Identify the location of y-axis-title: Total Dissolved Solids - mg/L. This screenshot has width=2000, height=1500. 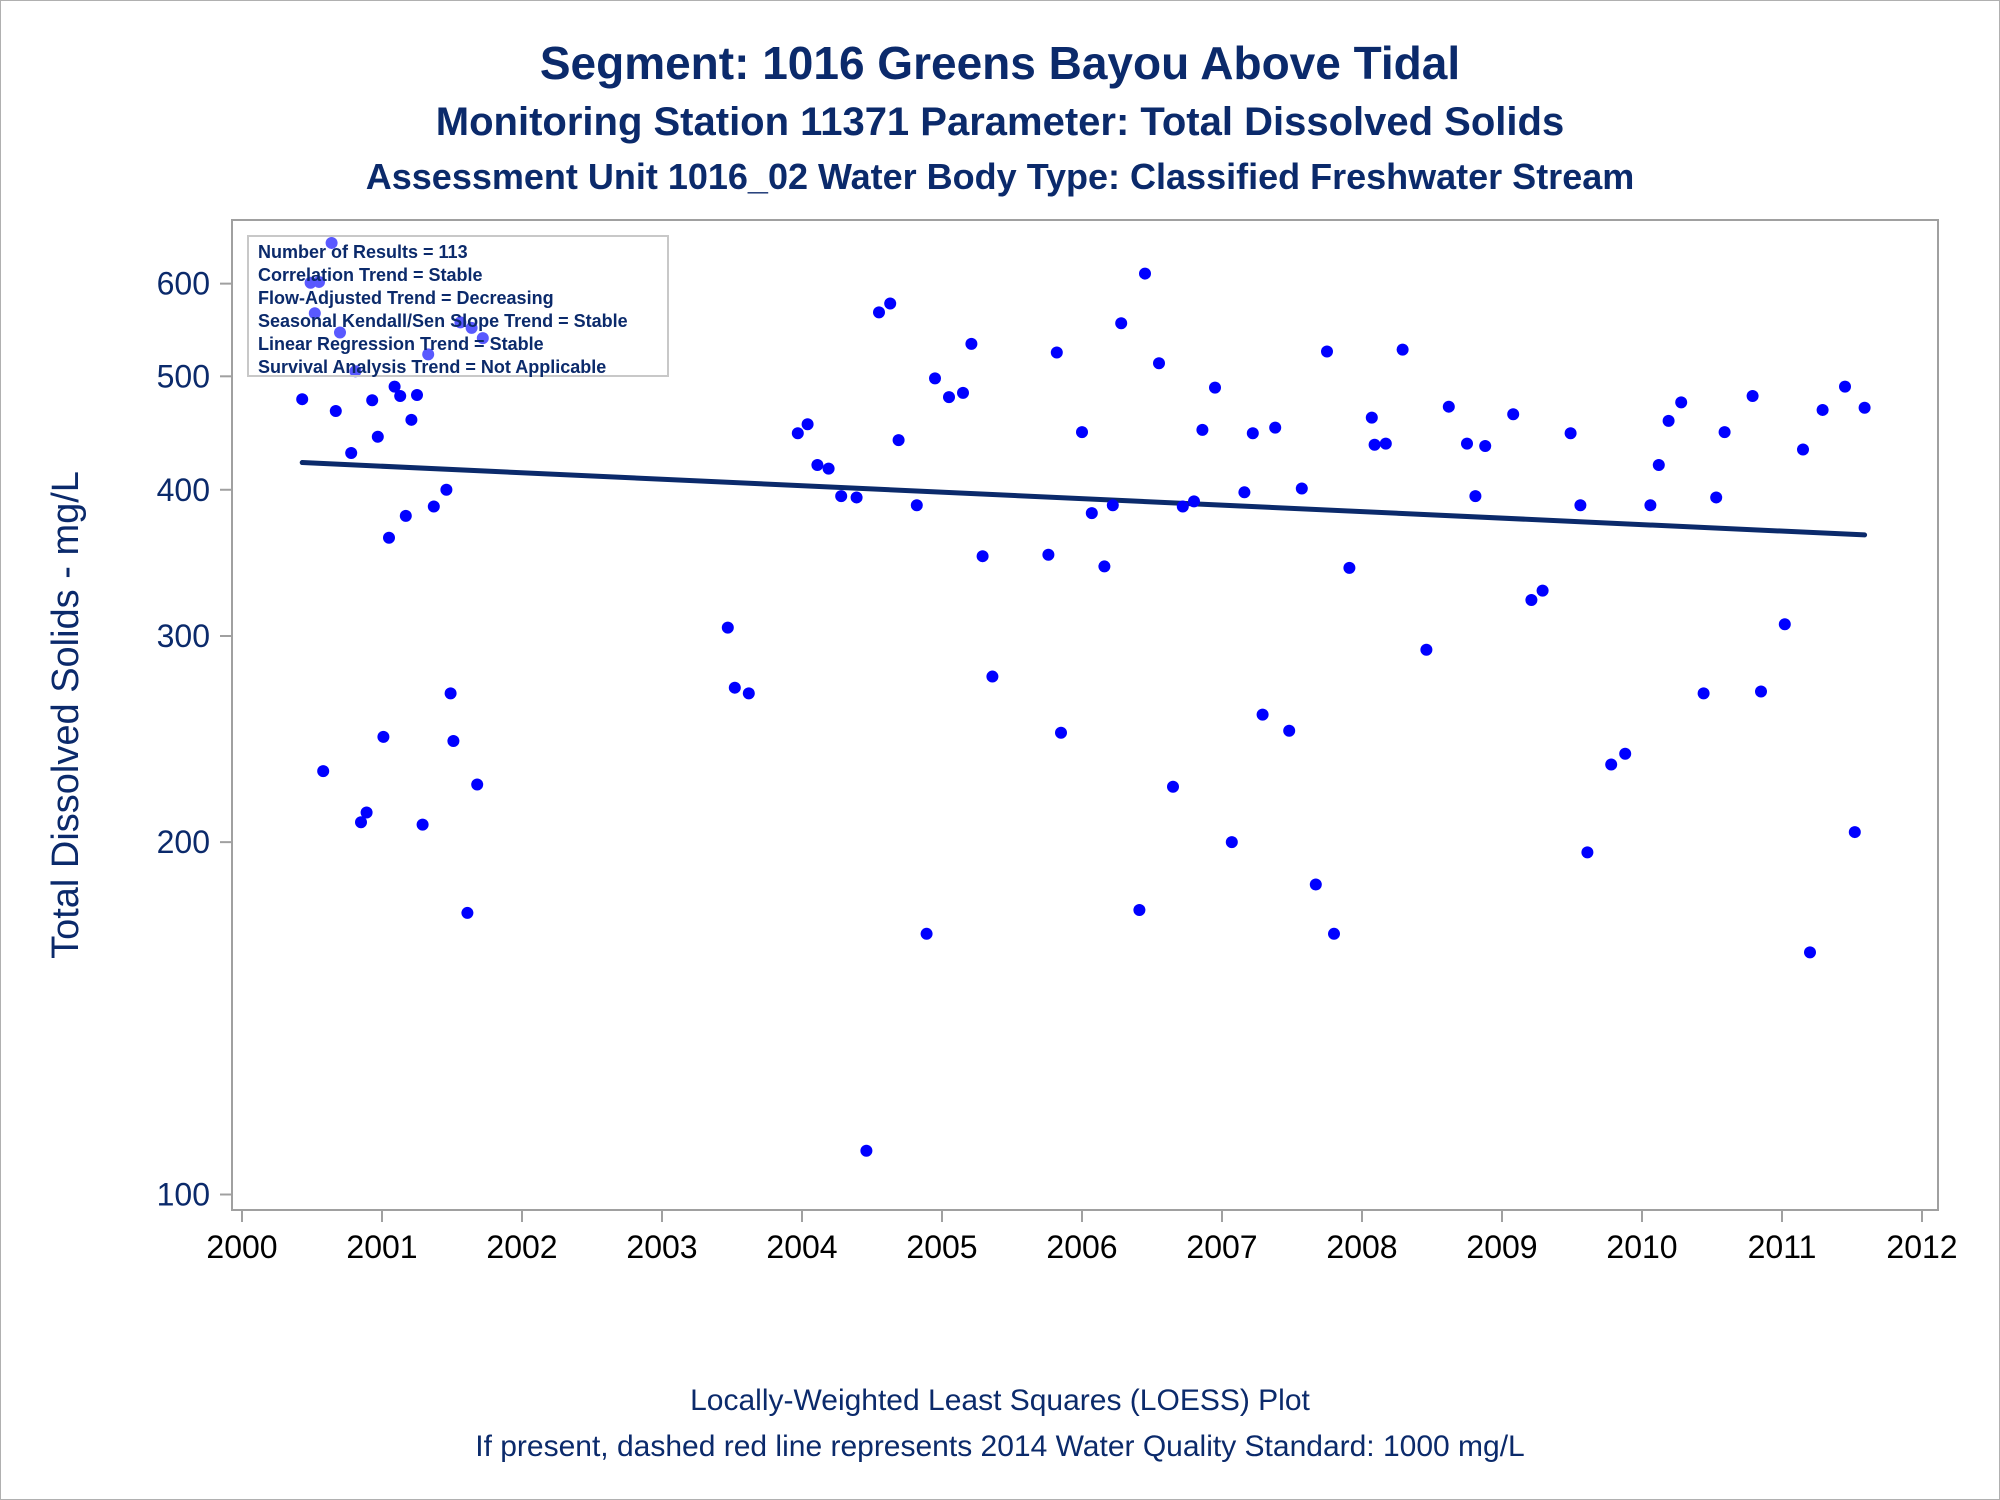
(66, 715).